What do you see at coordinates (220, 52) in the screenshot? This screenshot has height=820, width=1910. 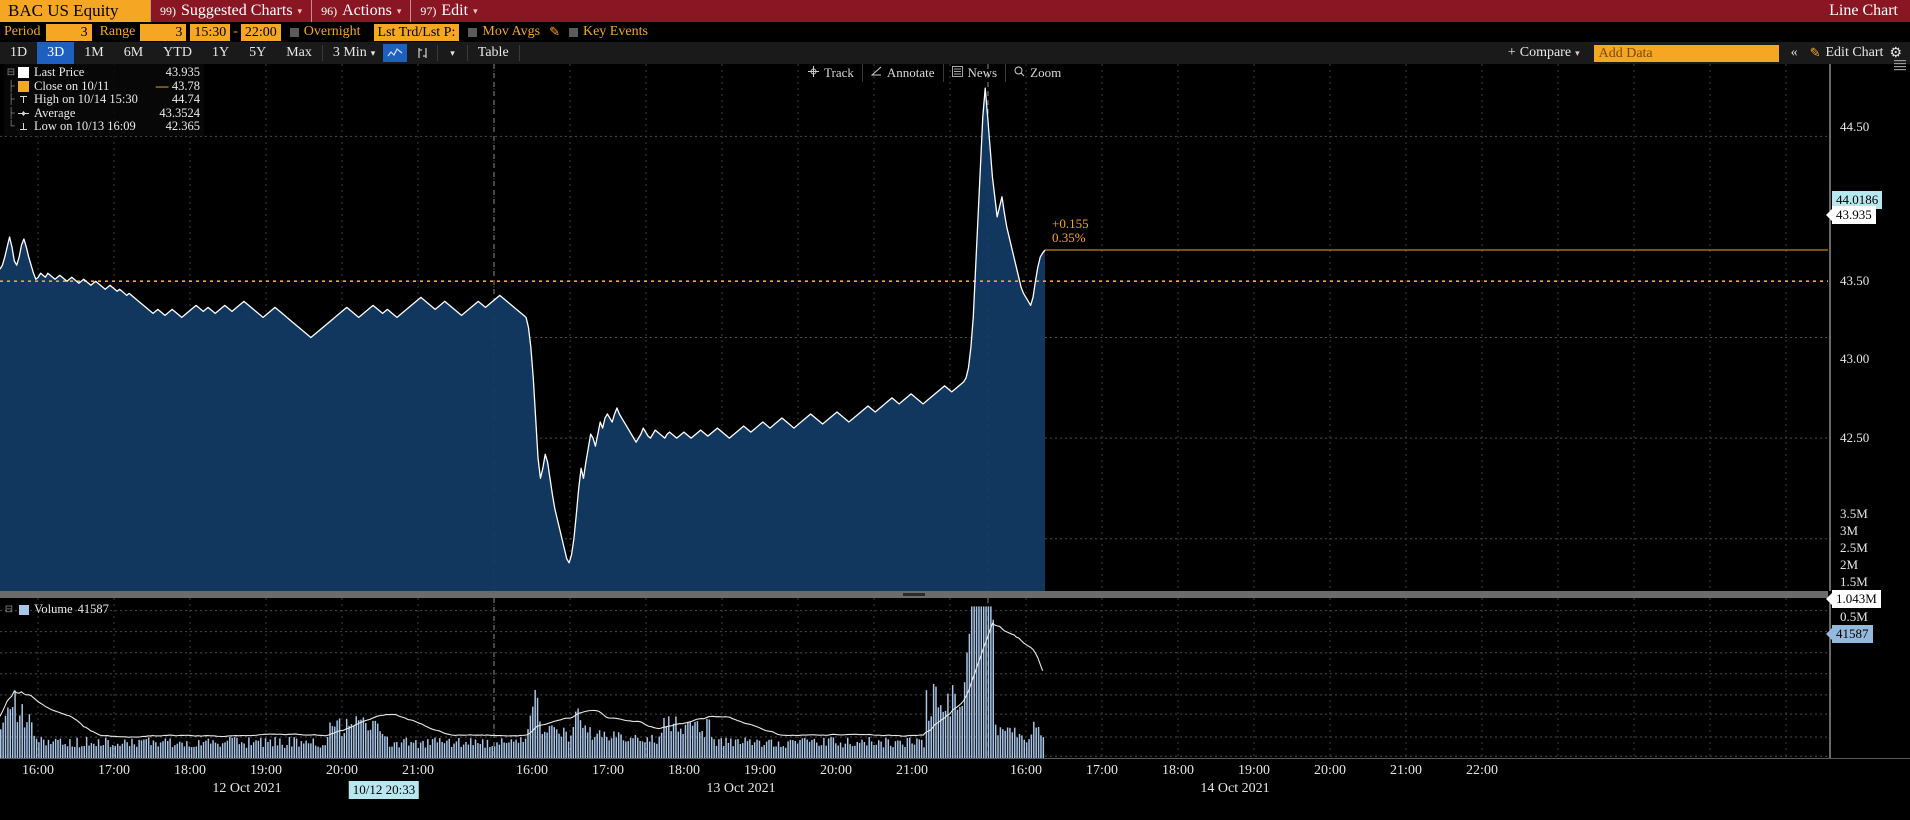 I see `tab-1y: 1Y` at bounding box center [220, 52].